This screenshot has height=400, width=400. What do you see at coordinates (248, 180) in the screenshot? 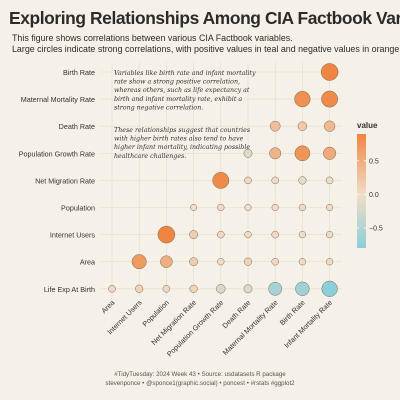
I see `bubble-net-migration-rate-death-rate` at bounding box center [248, 180].